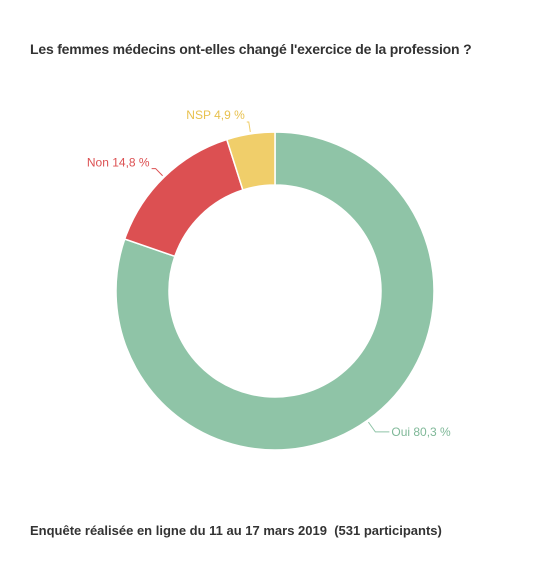  Describe the element at coordinates (157, 172) in the screenshot. I see `label-connector-non` at that location.